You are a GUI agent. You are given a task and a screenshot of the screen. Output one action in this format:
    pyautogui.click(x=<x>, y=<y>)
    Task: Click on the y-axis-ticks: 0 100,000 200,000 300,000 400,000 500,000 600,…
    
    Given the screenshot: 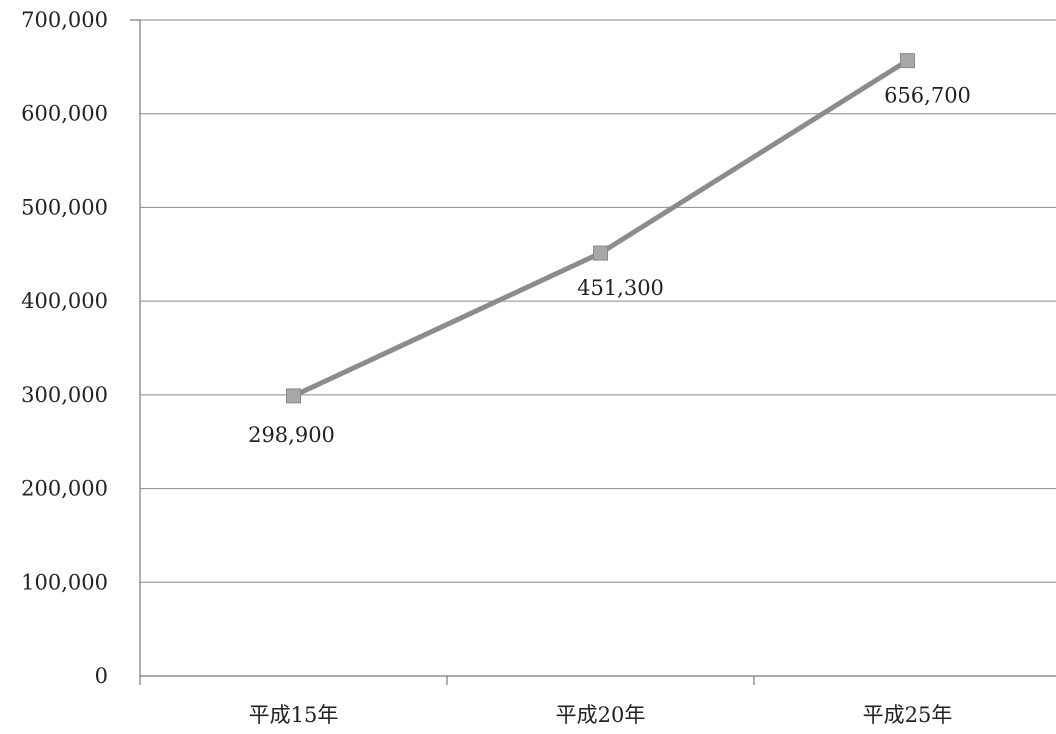 What is the action you would take?
    pyautogui.click(x=64, y=348)
    